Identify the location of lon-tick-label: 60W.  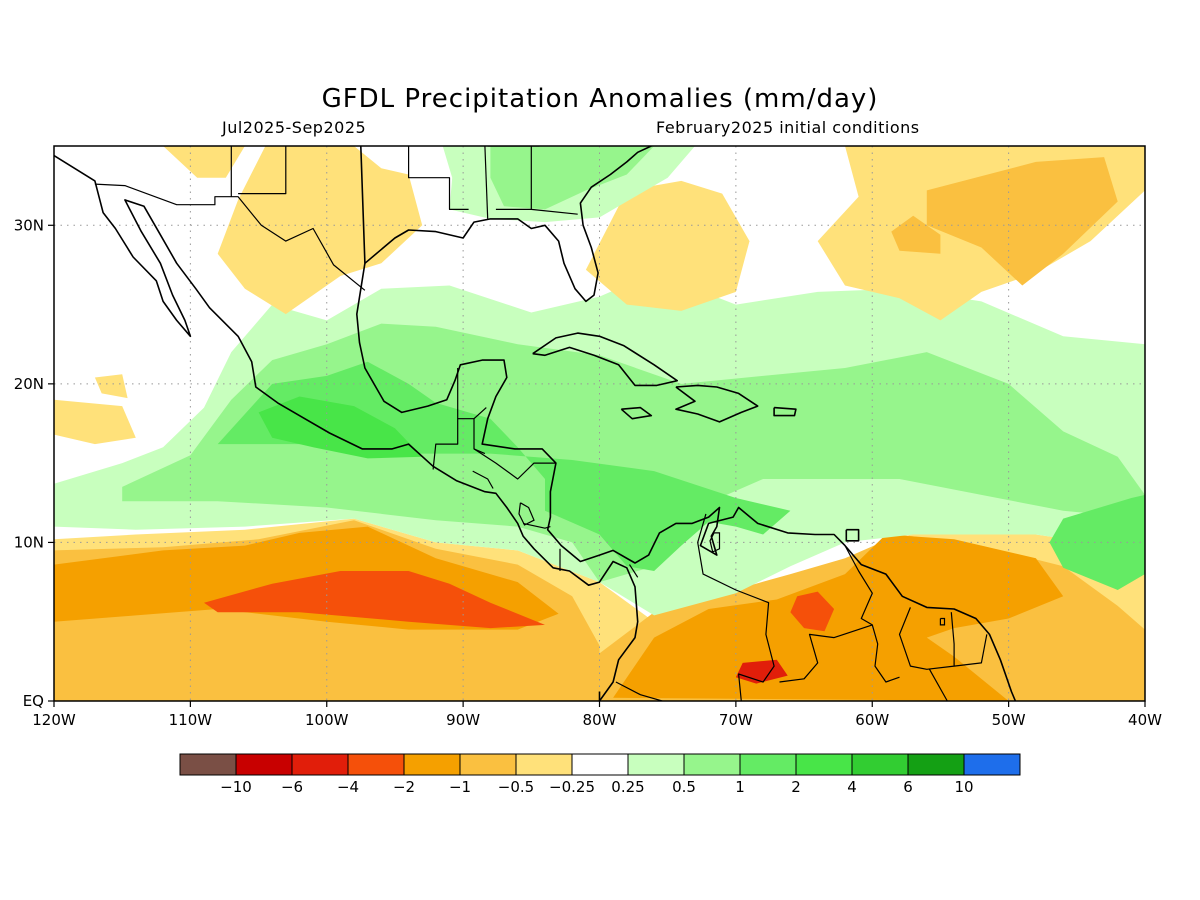
(872, 720).